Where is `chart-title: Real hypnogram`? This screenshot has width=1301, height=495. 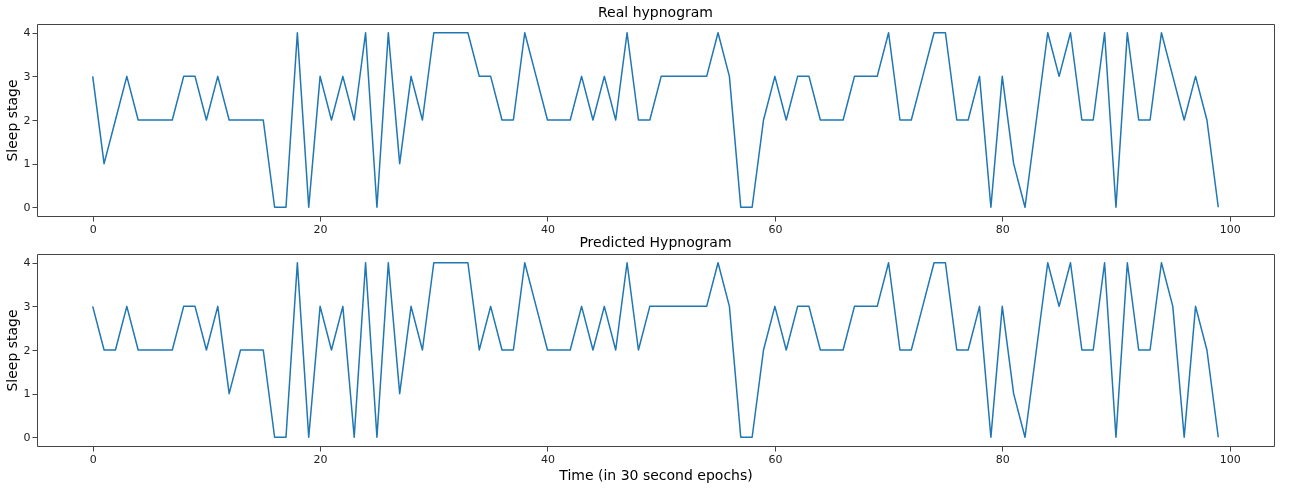
chart-title: Real hypnogram is located at coordinates (655, 12).